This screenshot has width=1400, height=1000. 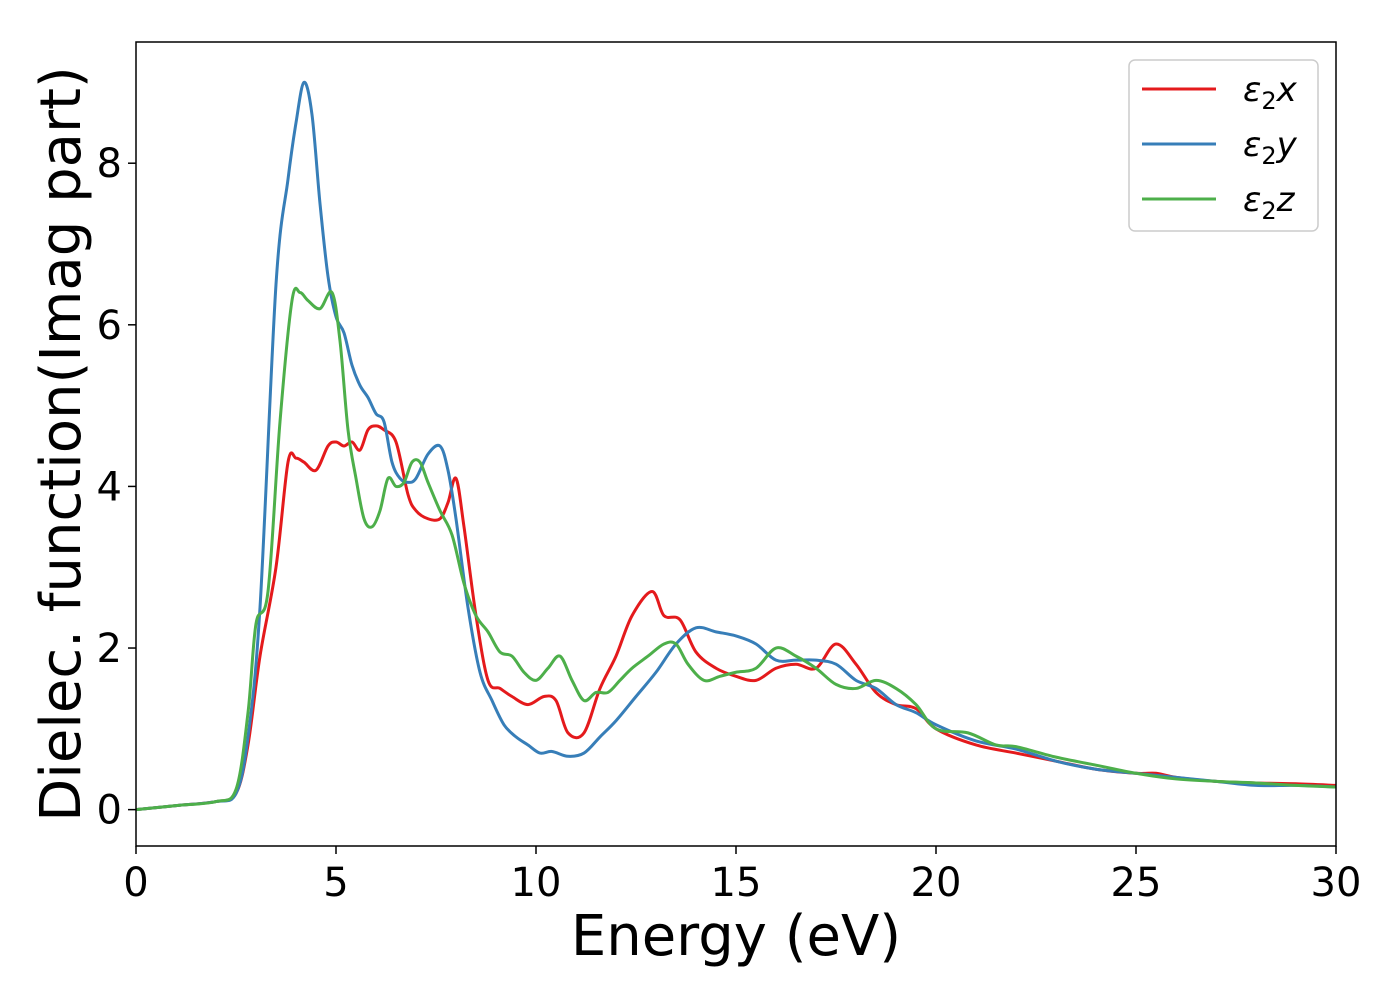 What do you see at coordinates (1270, 147) in the screenshot?
I see `legend-label-y: ε2y` at bounding box center [1270, 147].